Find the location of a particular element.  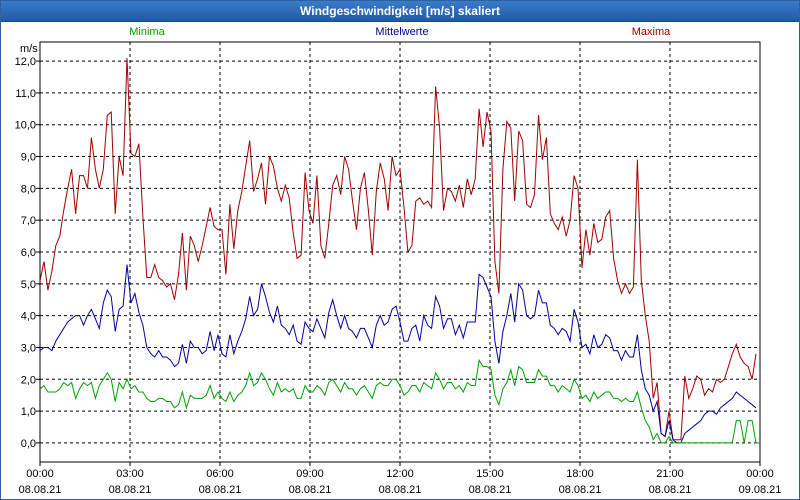

y-tick-label: 3,0 is located at coordinates (28, 348).